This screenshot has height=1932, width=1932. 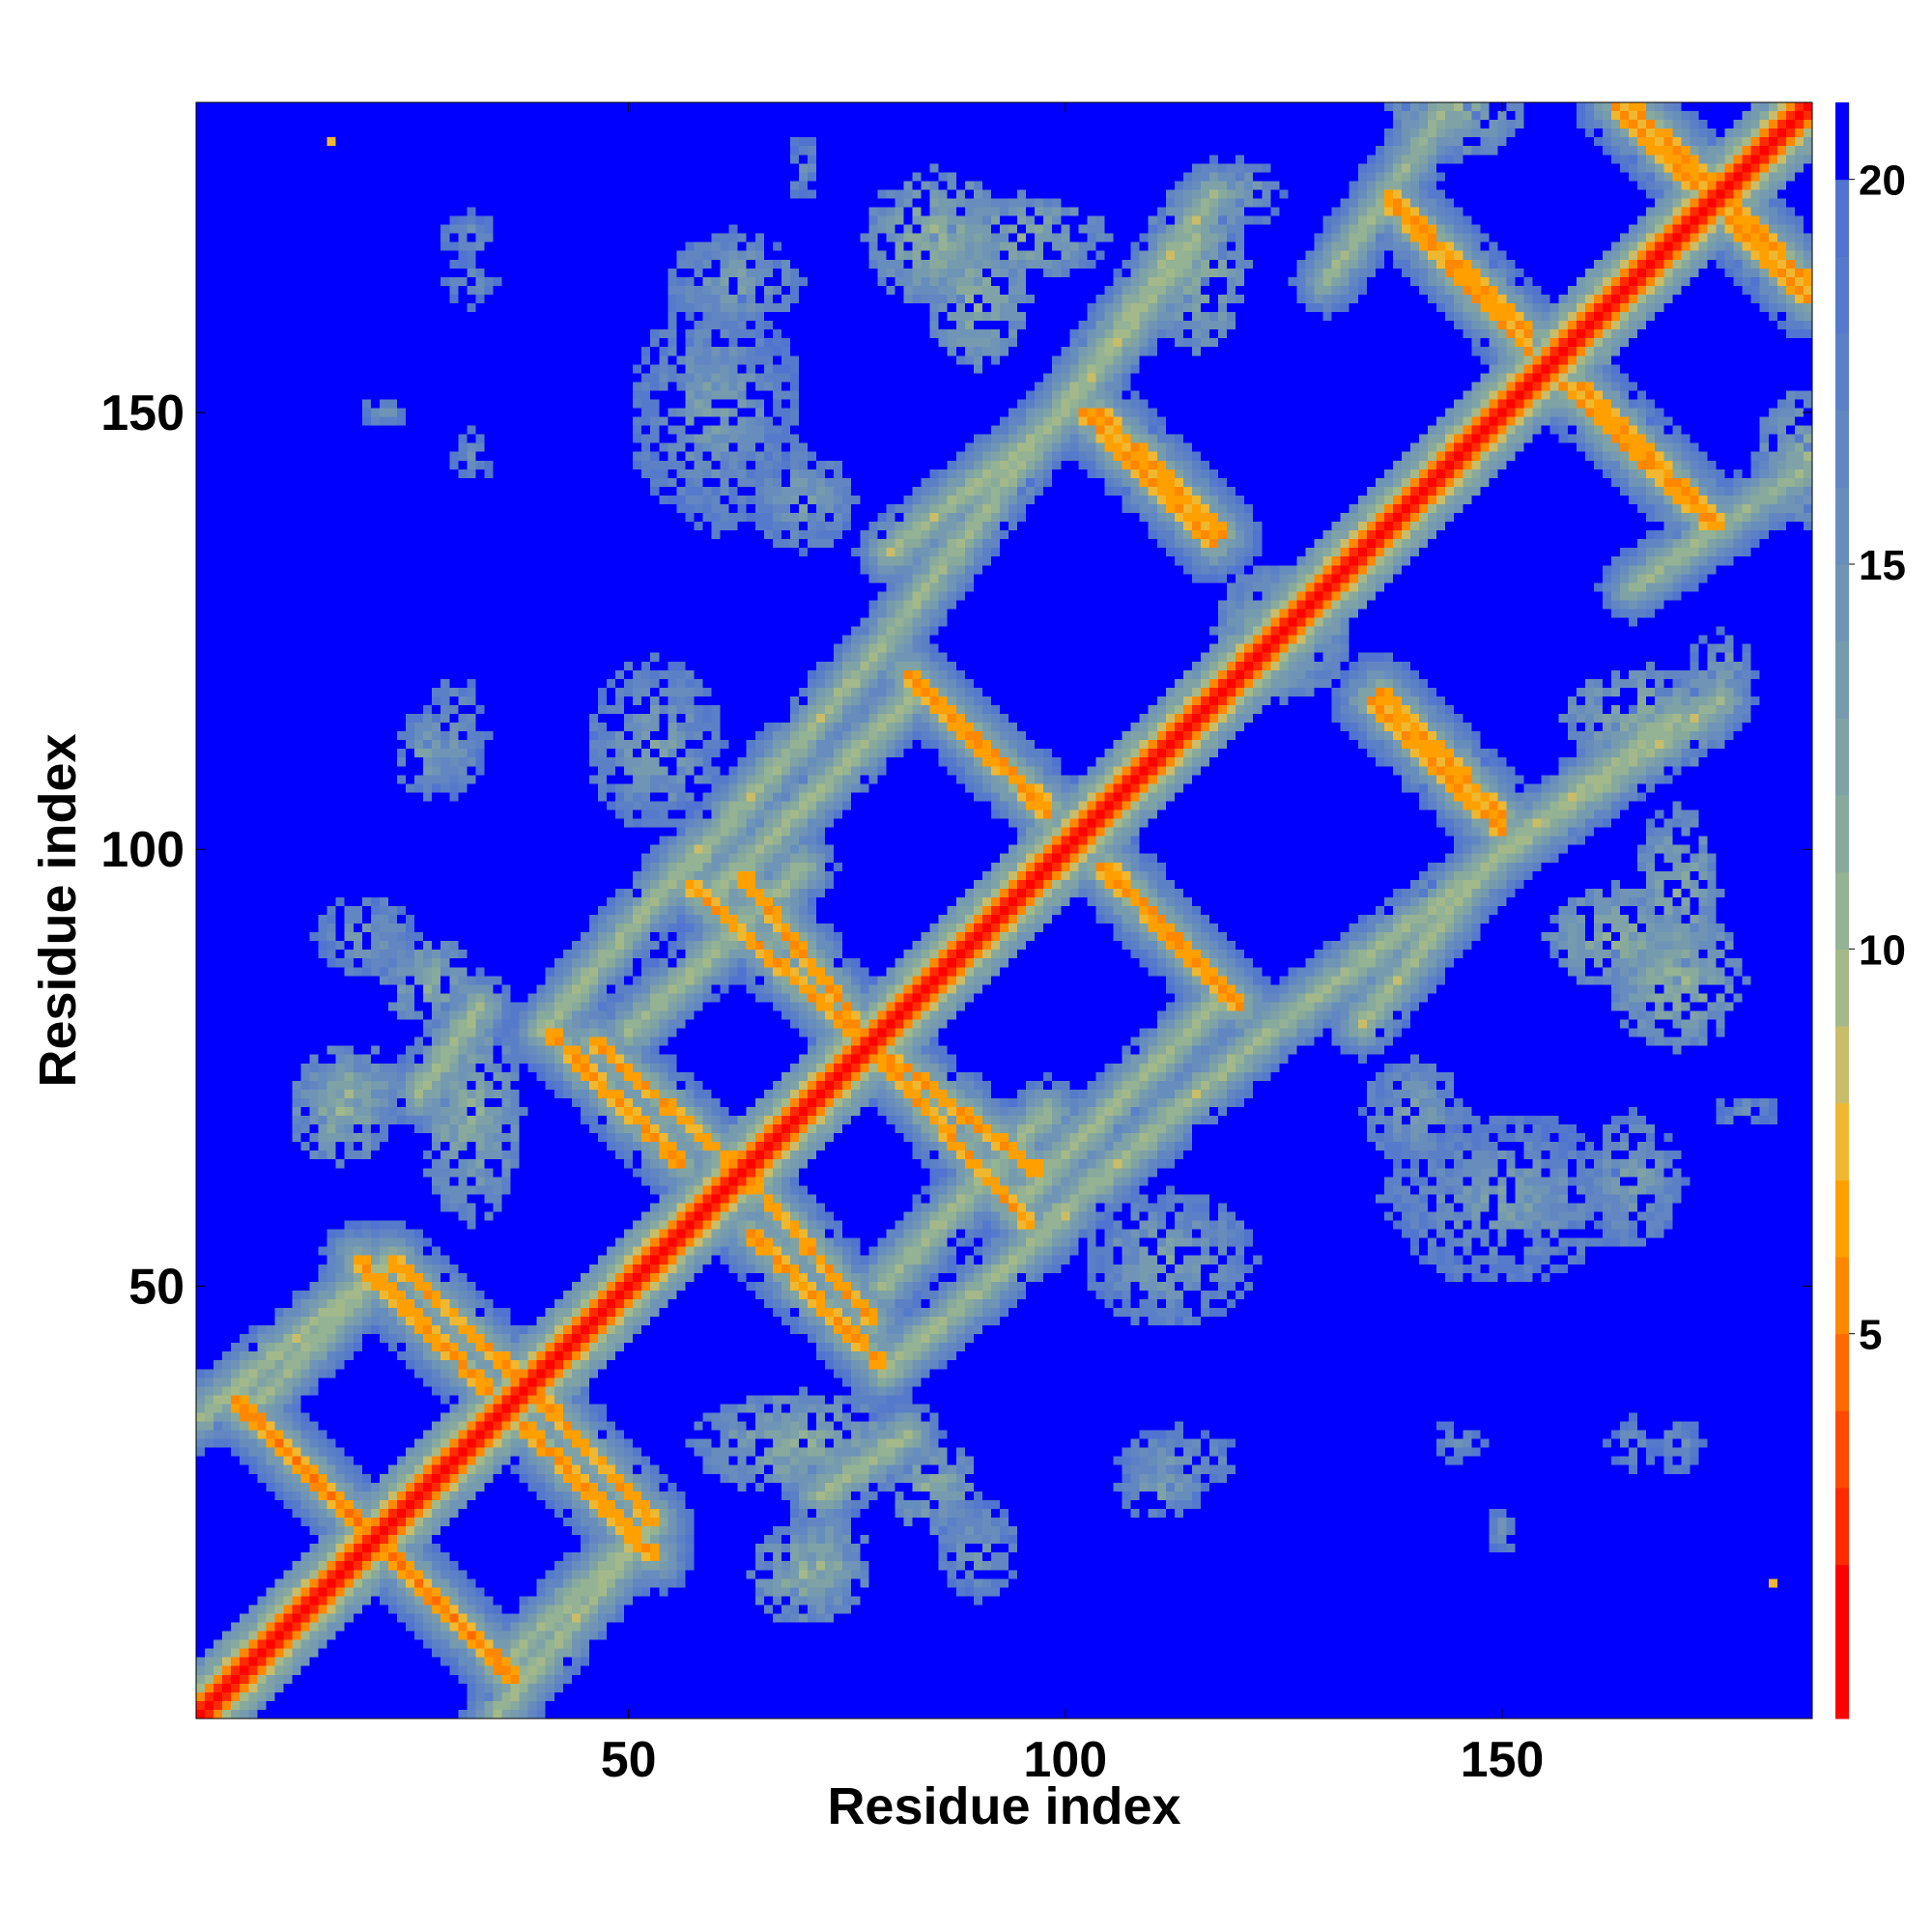 What do you see at coordinates (1882, 565) in the screenshot?
I see `colorbar-tick-label: 15` at bounding box center [1882, 565].